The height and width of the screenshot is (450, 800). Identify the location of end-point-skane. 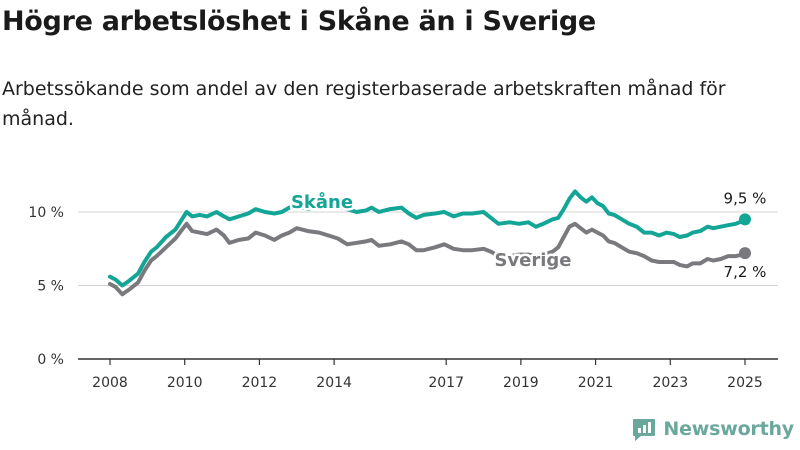
(745, 219).